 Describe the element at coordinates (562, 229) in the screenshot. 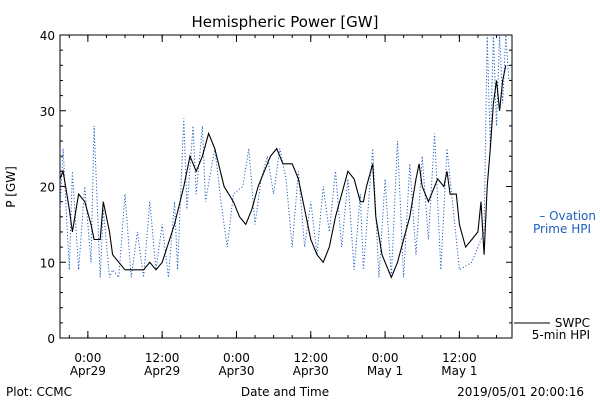

I see `legend-ovation-line2: Prime HPI` at that location.